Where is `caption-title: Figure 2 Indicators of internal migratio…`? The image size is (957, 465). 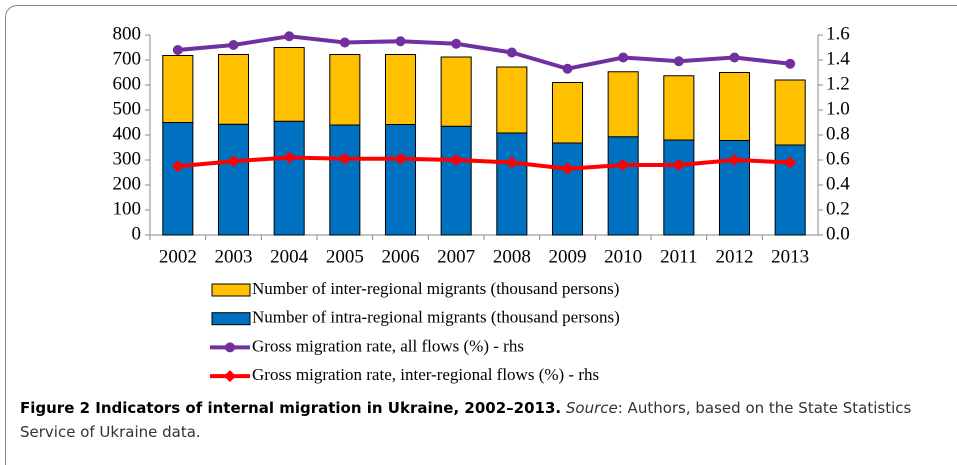 caption-title: Figure 2 Indicators of internal migratio… is located at coordinates (291, 408).